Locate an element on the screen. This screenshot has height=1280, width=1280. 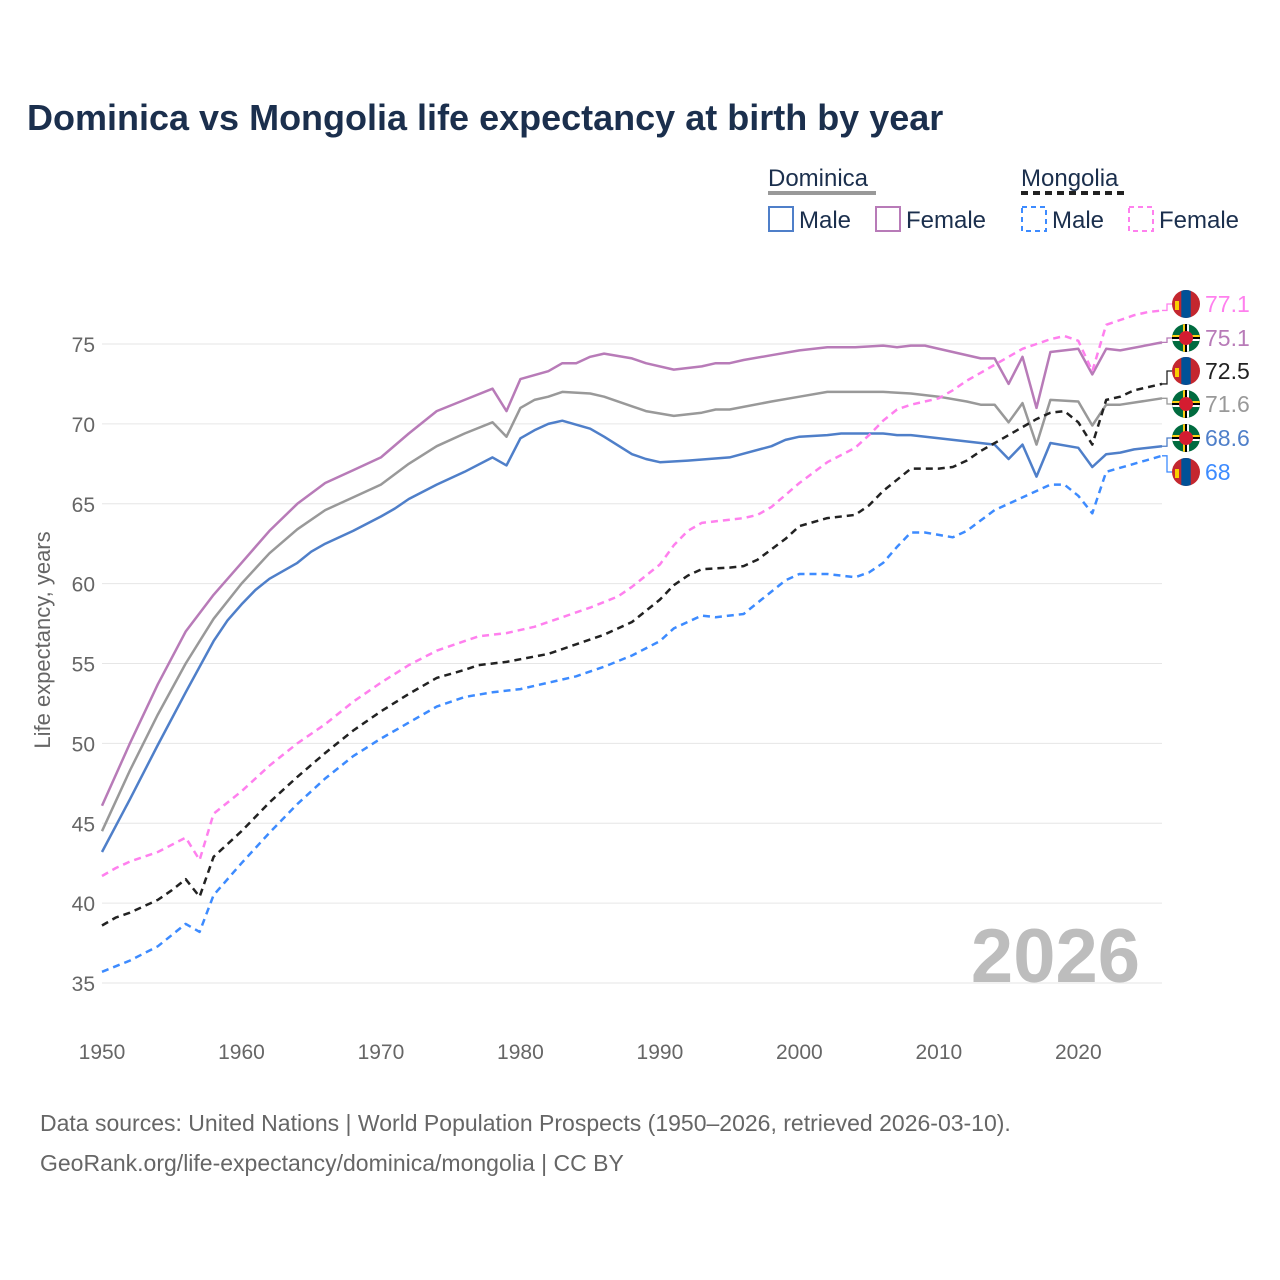
x-tick-label: 2020 is located at coordinates (1078, 1052).